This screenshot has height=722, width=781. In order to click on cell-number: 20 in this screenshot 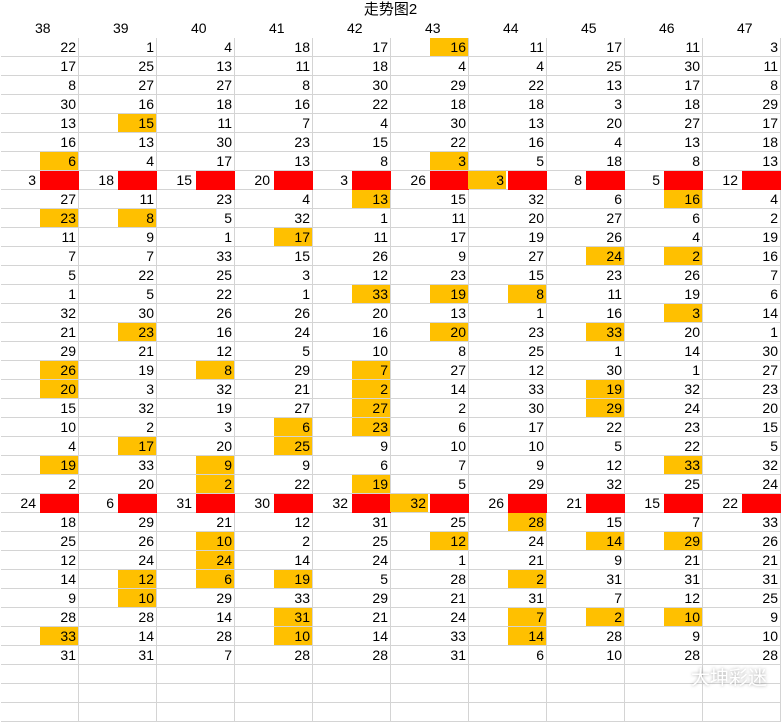, I will do `click(224, 446)`.